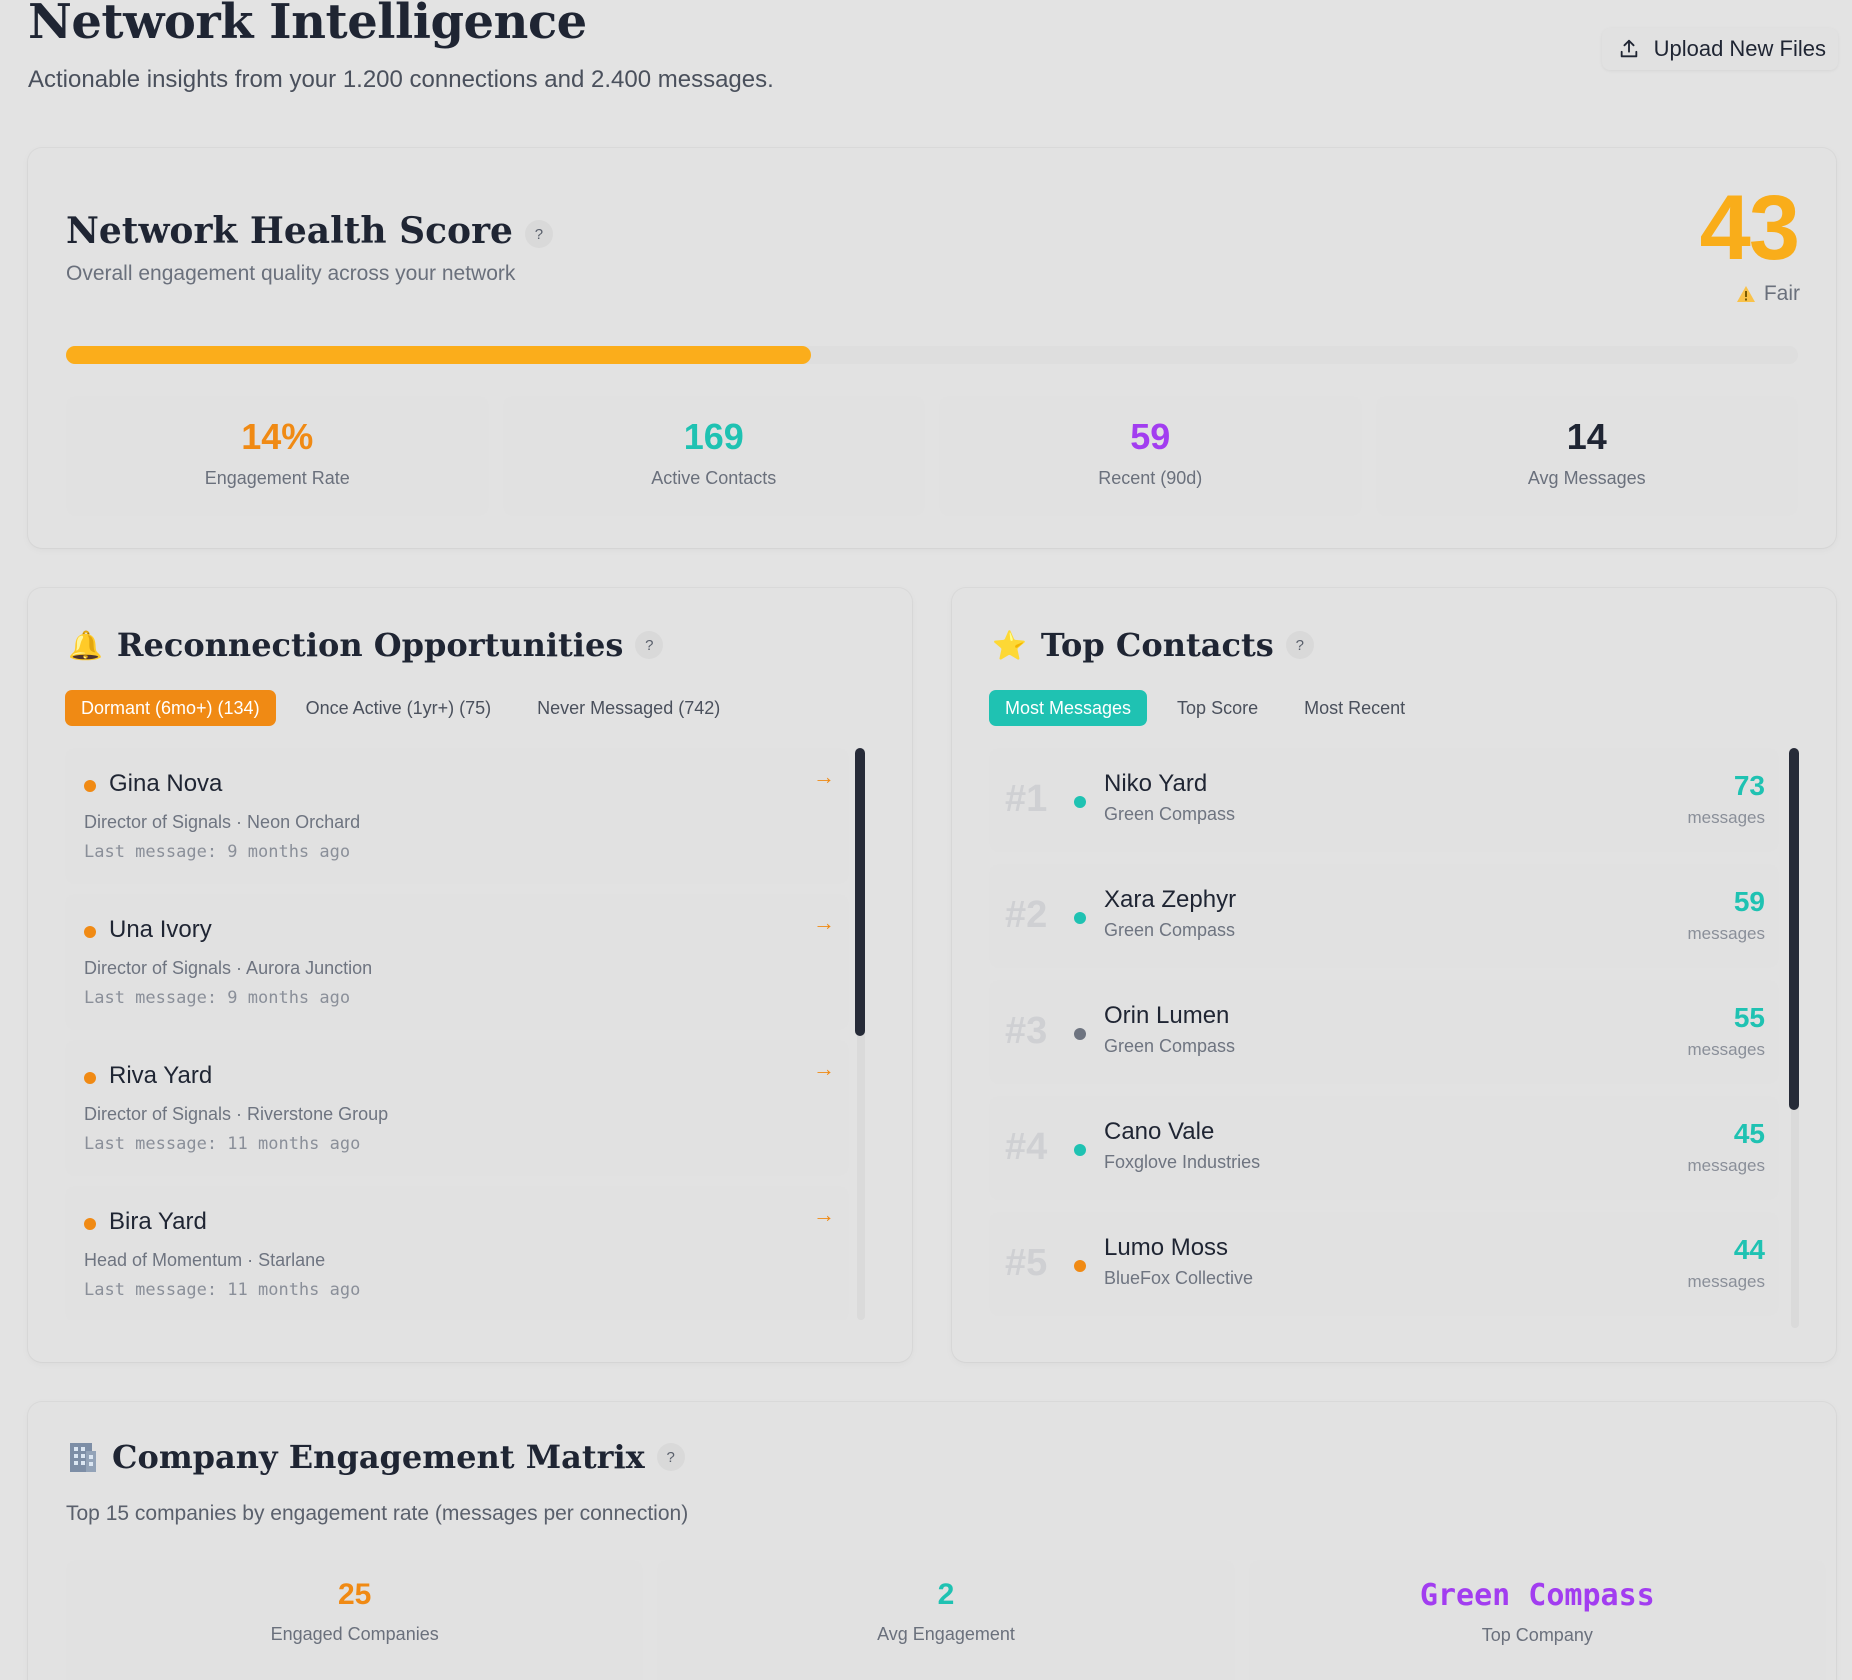 This screenshot has width=1852, height=1680. I want to click on top-contacts-title-text: Top Contacts, so click(1157, 645).